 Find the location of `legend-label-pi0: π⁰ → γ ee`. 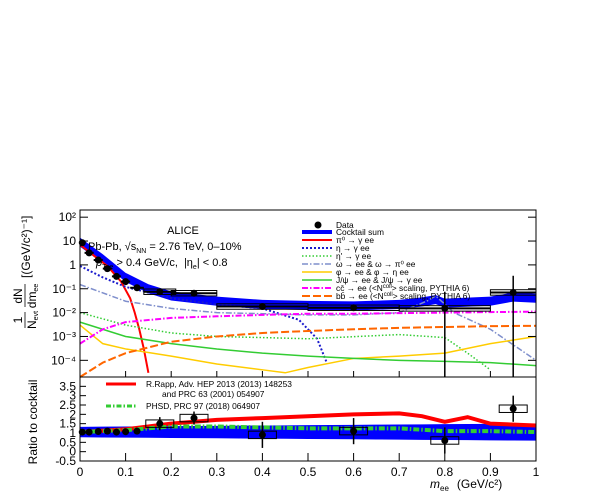

legend-label-pi0: π⁰ → γ ee is located at coordinates (355, 240).